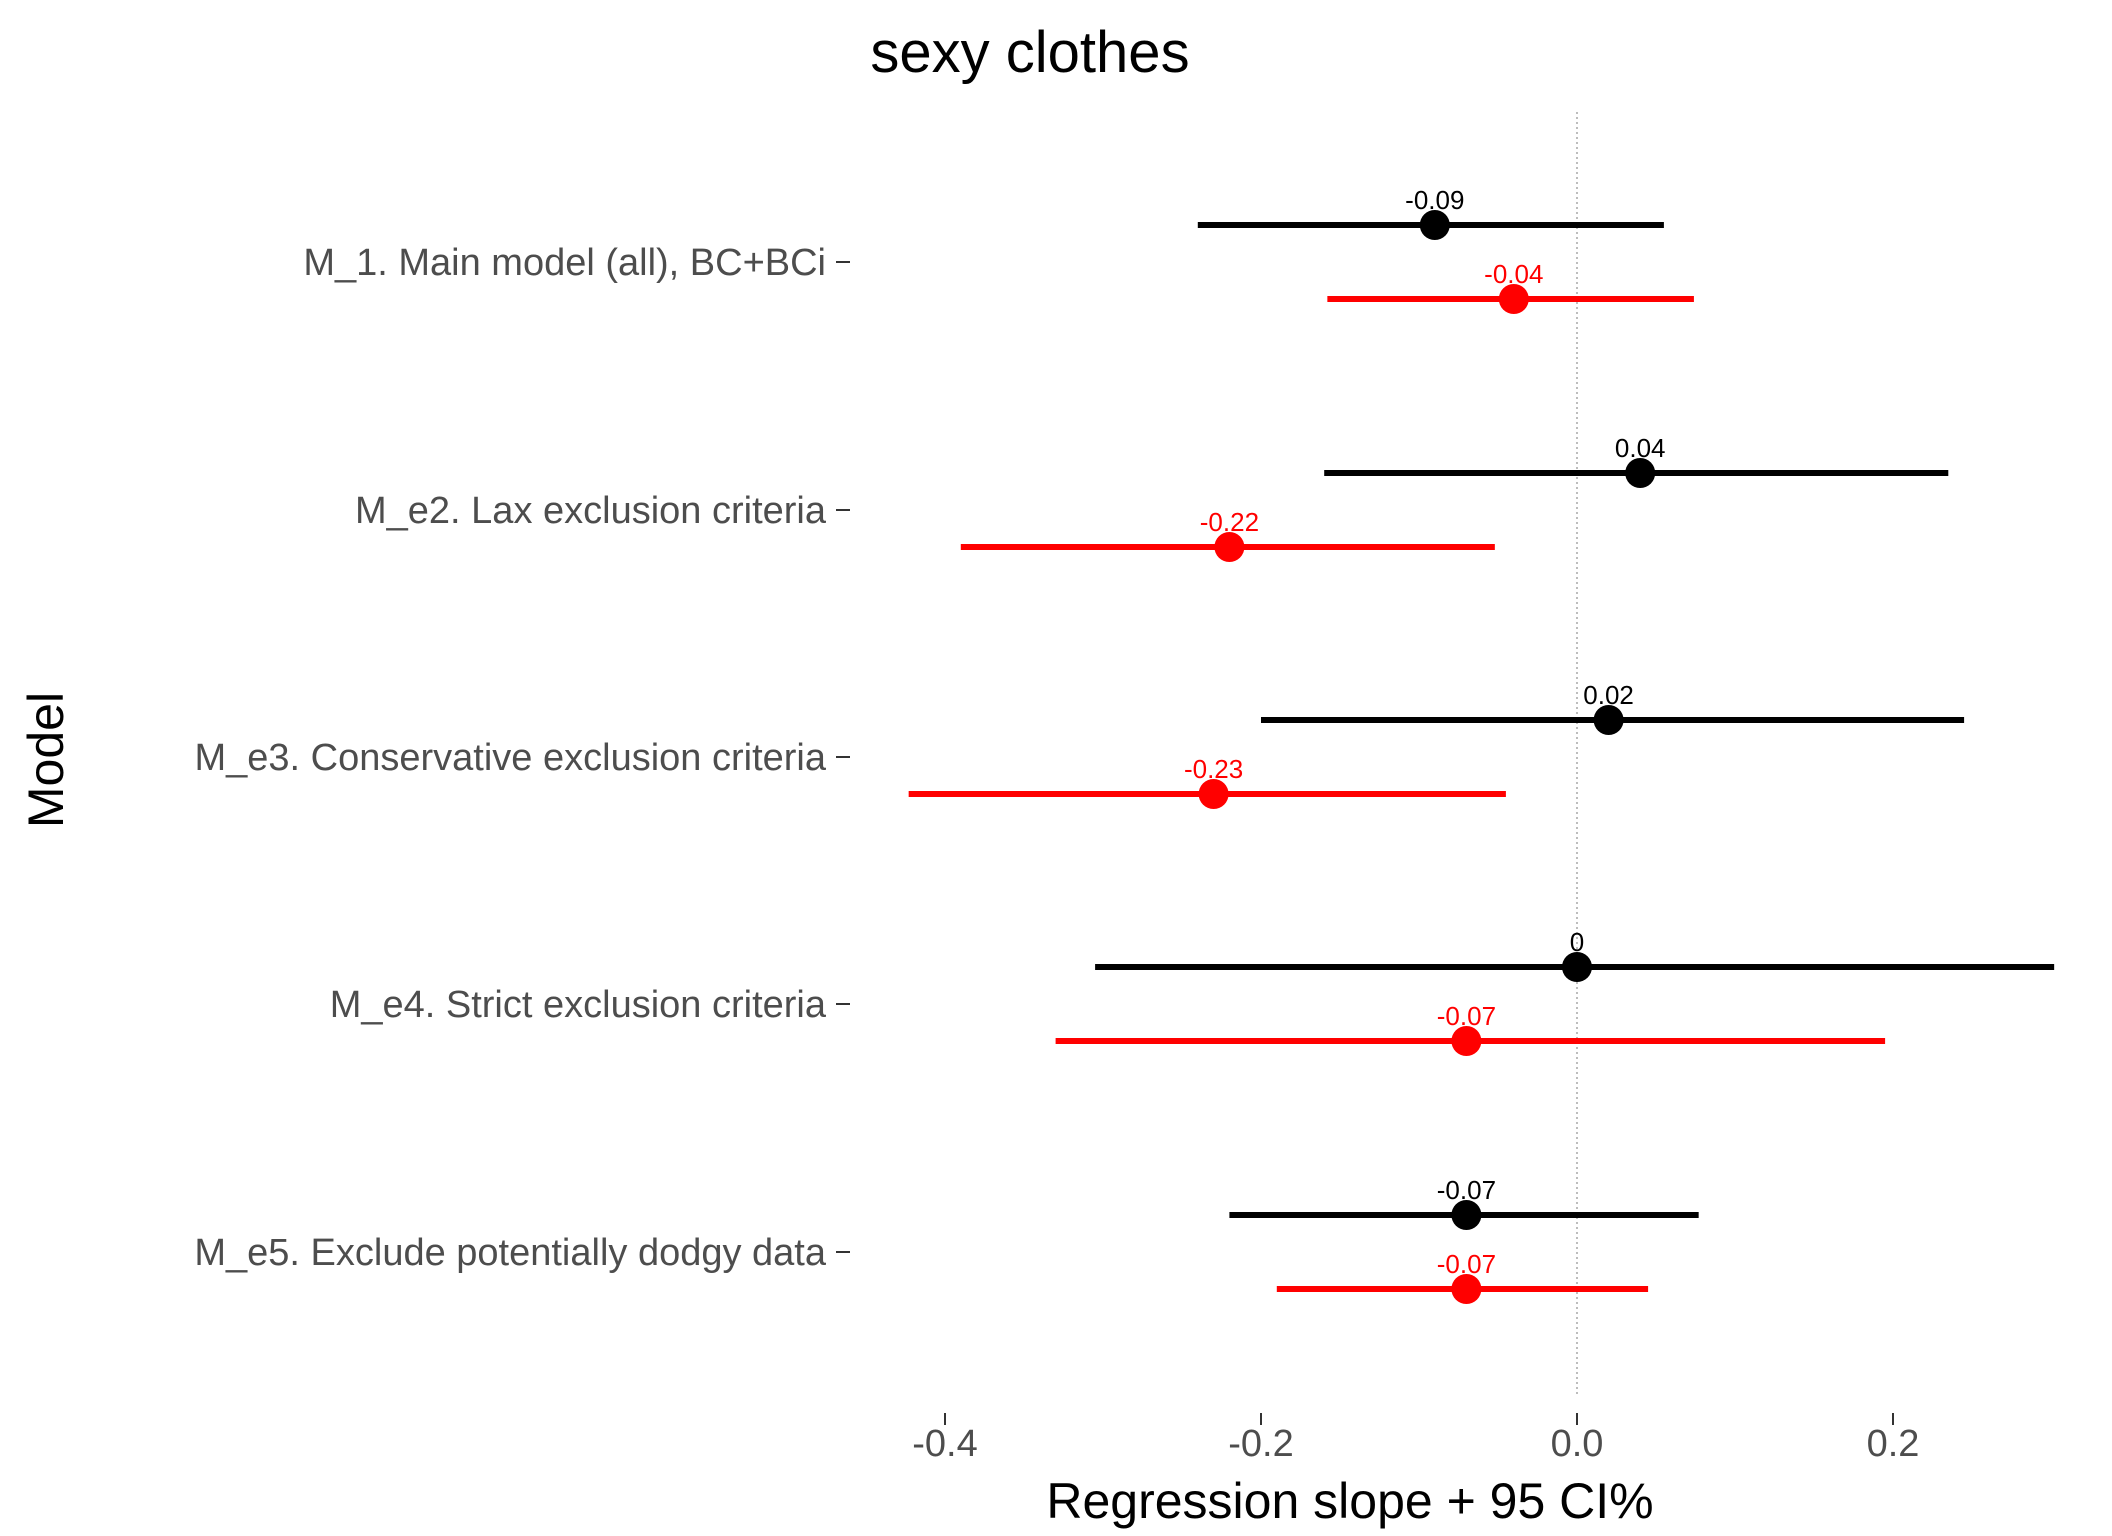 The image size is (2112, 1536). Describe the element at coordinates (46, 760) in the screenshot. I see `y-axis-title: Model` at that location.